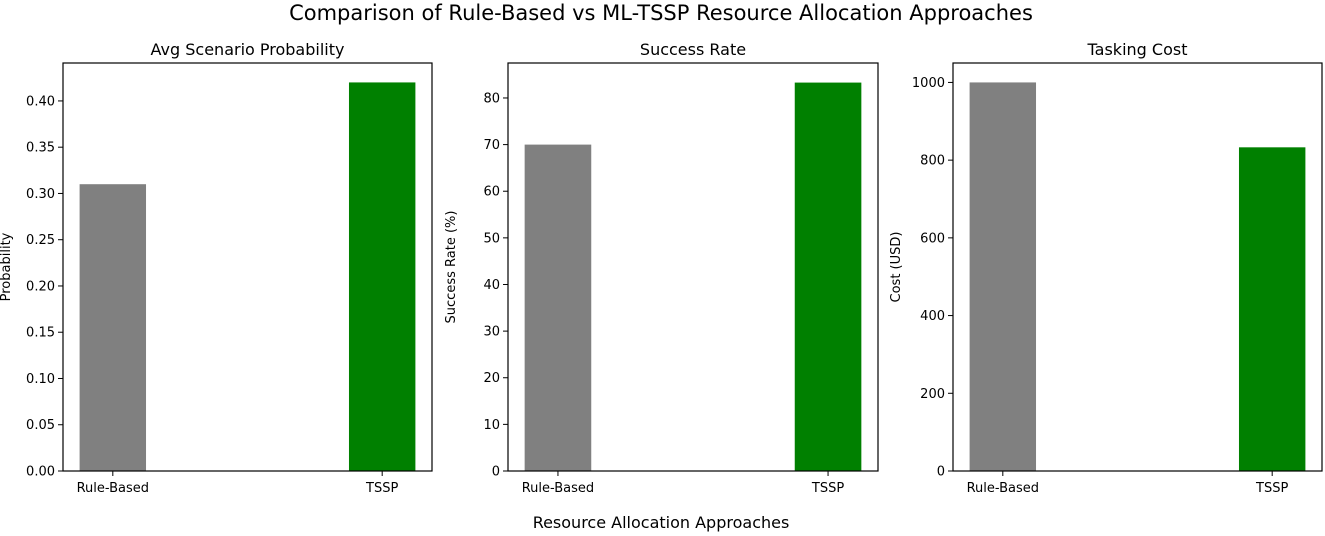 This screenshot has width=1325, height=536. What do you see at coordinates (932, 394) in the screenshot?
I see `y-tick-label: 200` at bounding box center [932, 394].